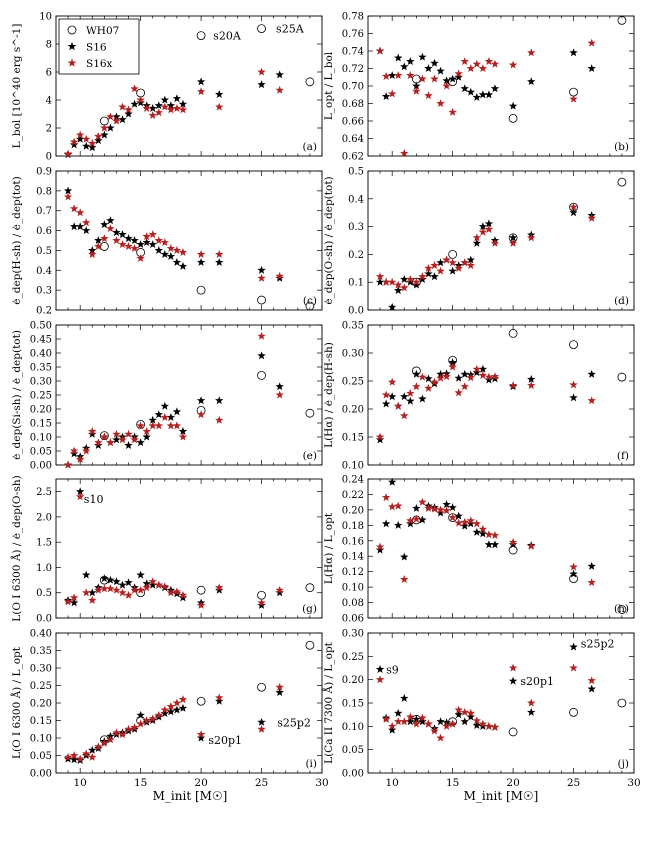 The height and width of the screenshot is (842, 664). What do you see at coordinates (44, 568) in the screenshot?
I see `y-tick-label: 1.0` at bounding box center [44, 568].